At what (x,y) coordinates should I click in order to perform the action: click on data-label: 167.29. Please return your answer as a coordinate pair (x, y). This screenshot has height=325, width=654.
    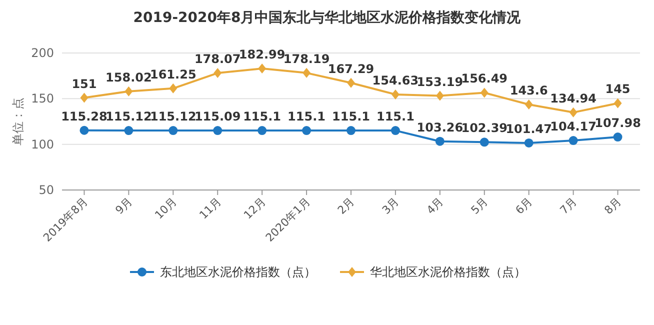
    Looking at the image, I should click on (351, 69).